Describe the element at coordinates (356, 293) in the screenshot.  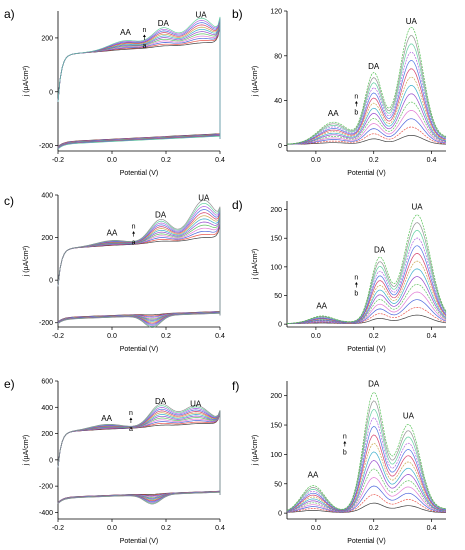
I see `arrow-label-end: b` at that location.